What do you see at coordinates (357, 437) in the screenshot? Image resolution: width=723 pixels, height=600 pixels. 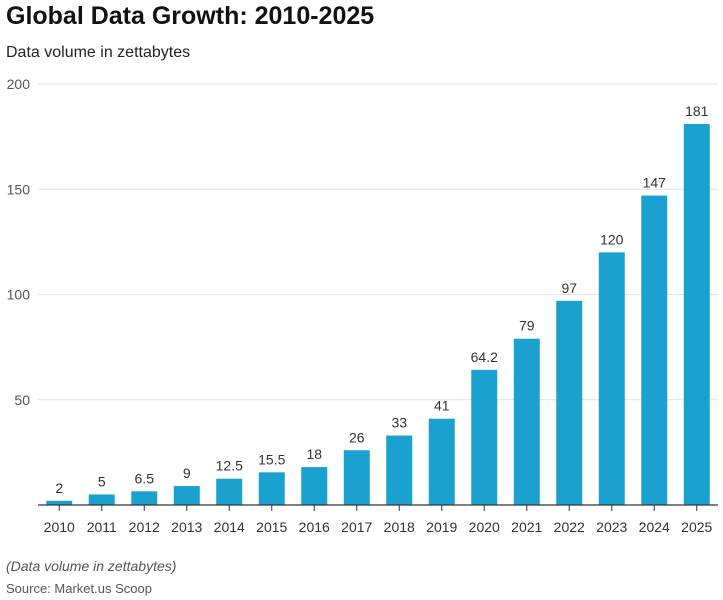 I see `data-label: 26` at bounding box center [357, 437].